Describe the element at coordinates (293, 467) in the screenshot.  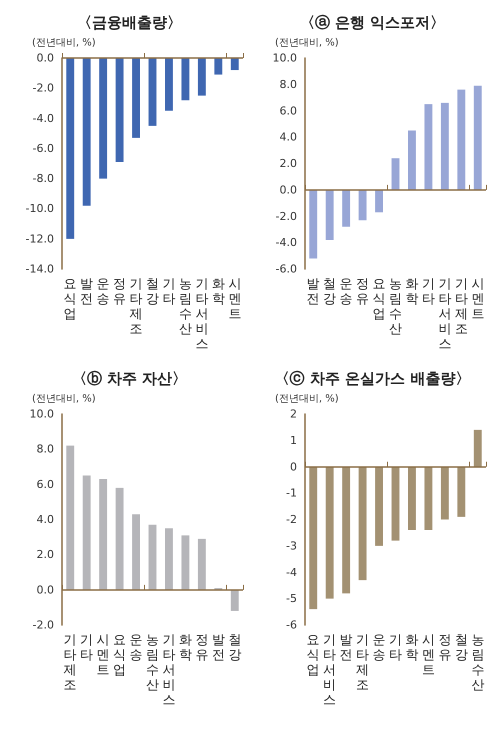
I see `y-tick-label: 0` at that location.